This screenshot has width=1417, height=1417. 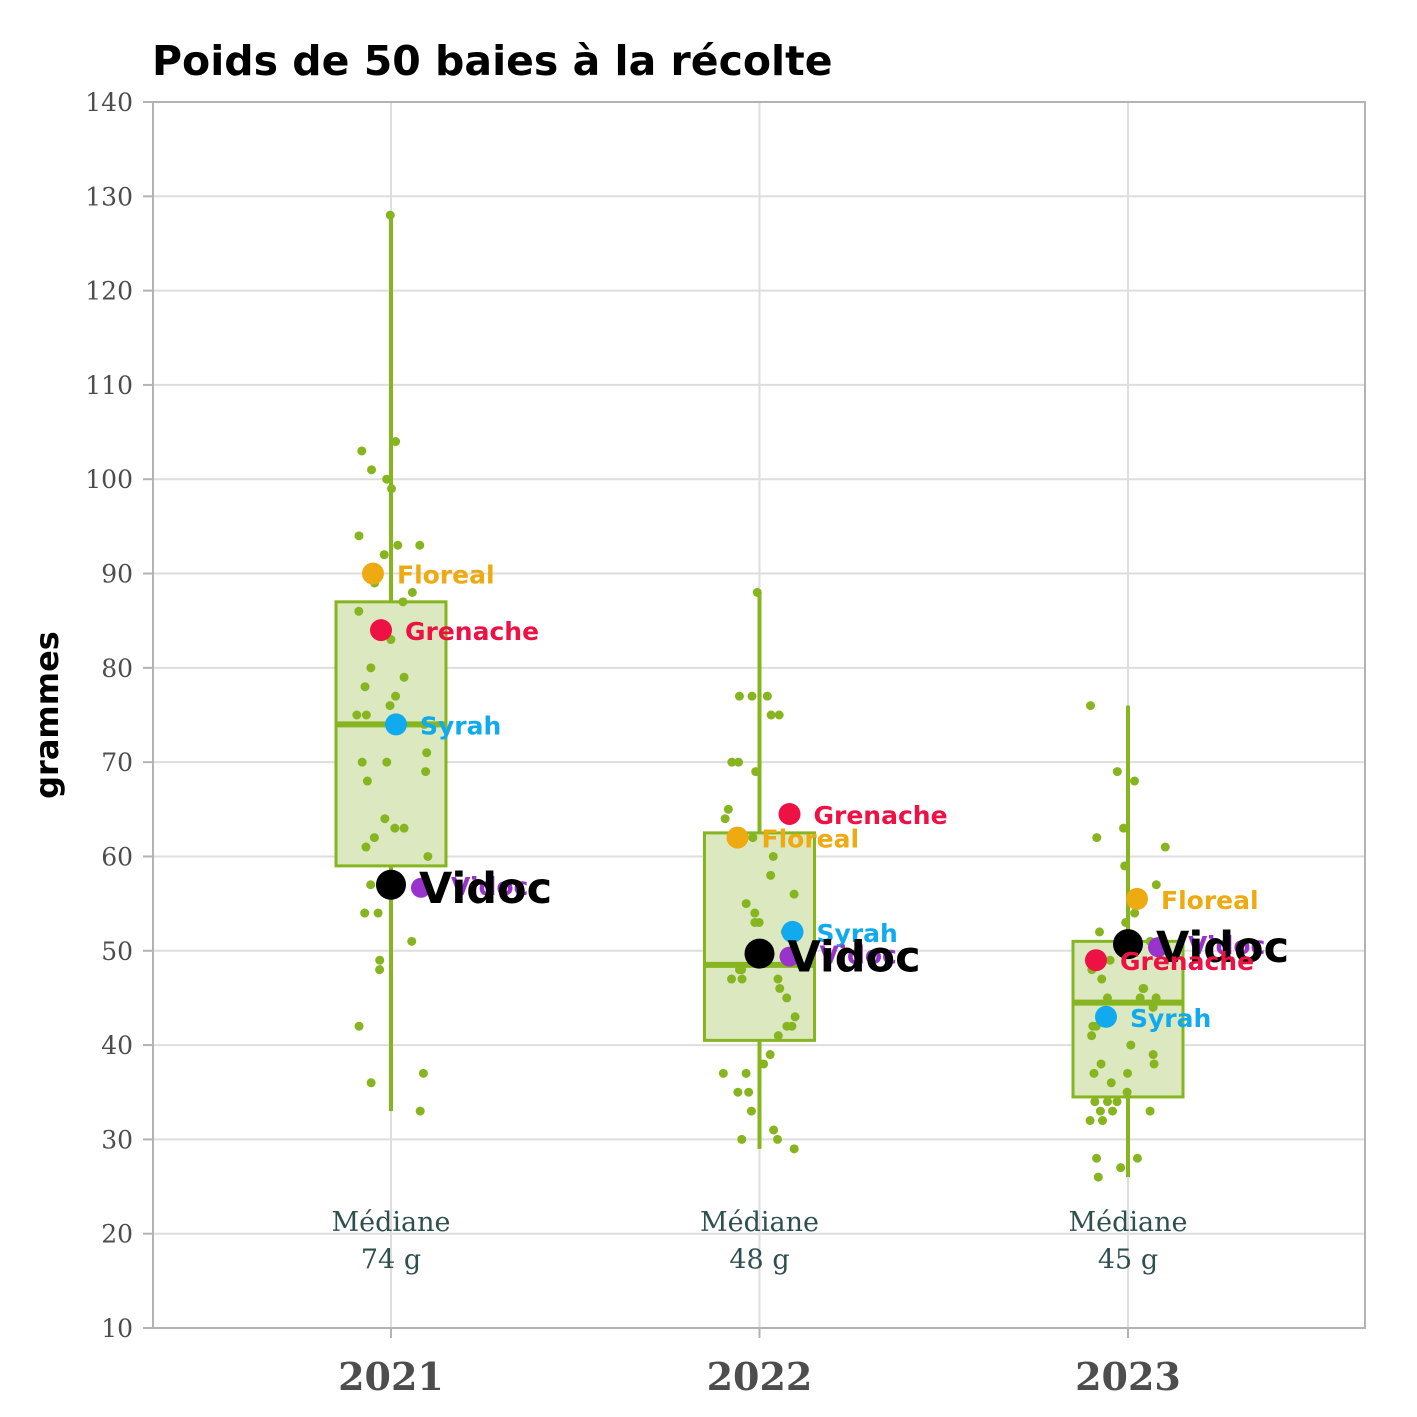 What do you see at coordinates (760, 1376) in the screenshot?
I see `x-tick-label: 2022` at bounding box center [760, 1376].